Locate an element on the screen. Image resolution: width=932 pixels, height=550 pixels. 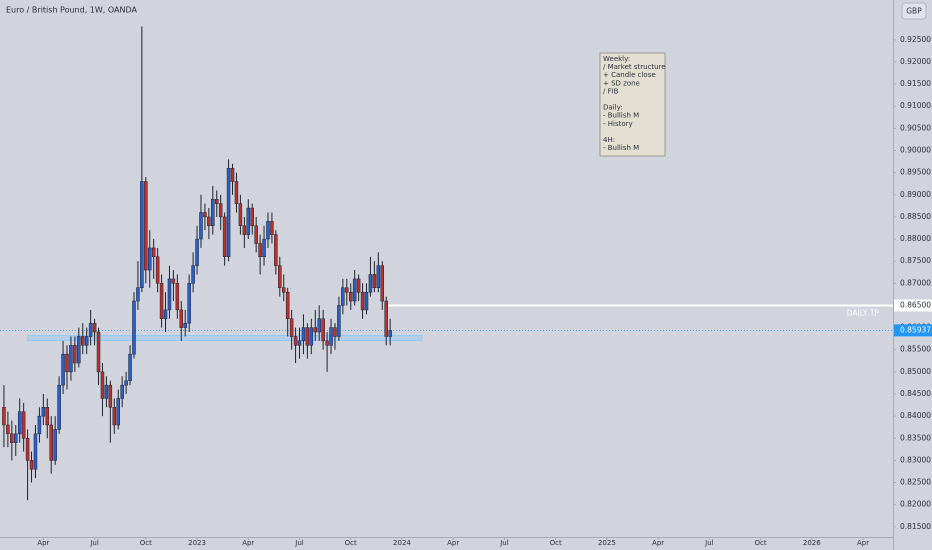
last-price-label: 0.85937 is located at coordinates (915, 329).